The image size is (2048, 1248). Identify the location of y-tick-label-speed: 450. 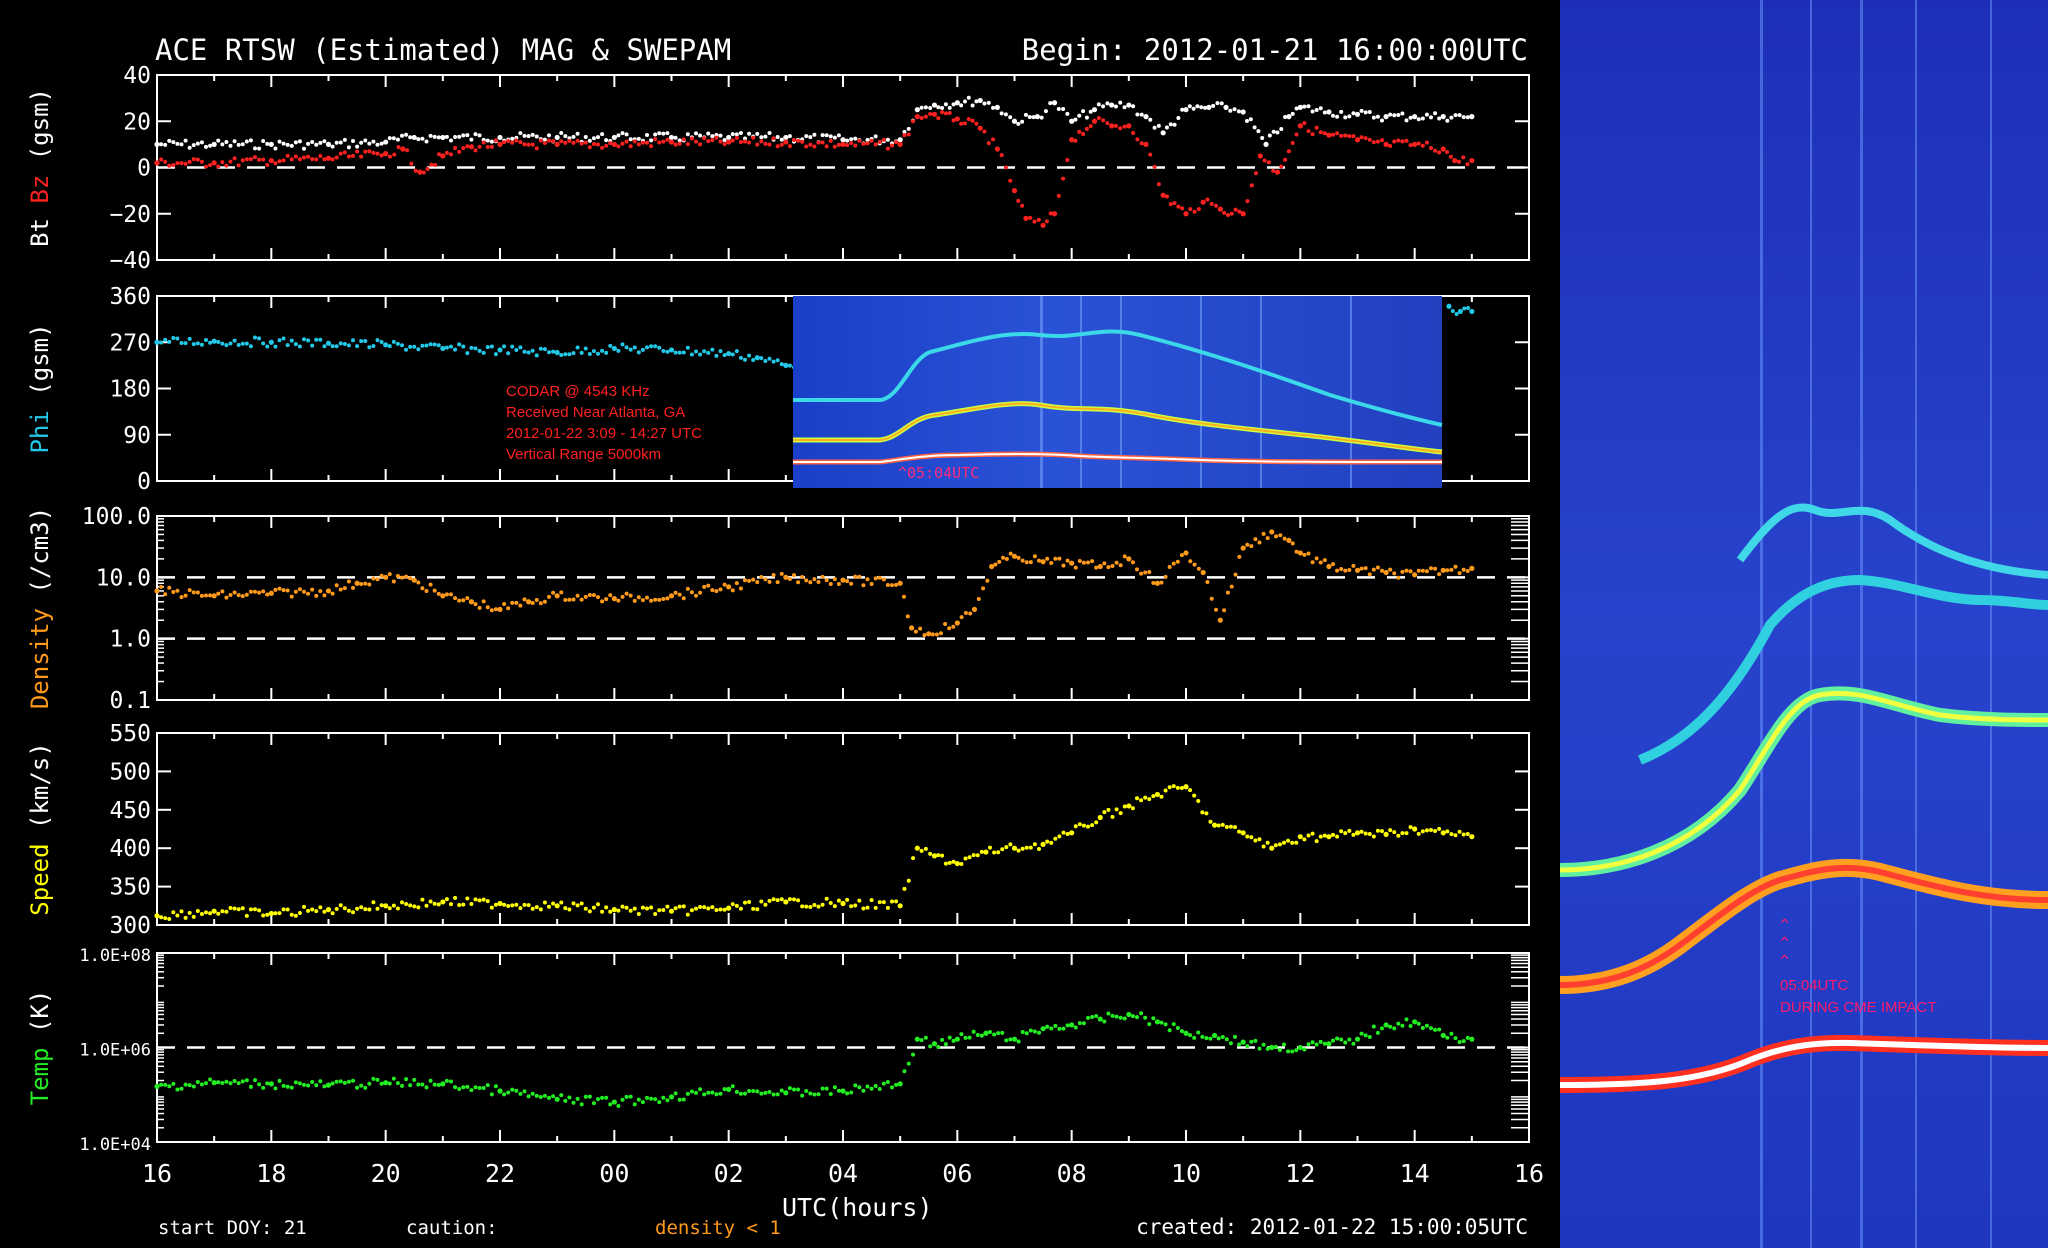
(130, 811).